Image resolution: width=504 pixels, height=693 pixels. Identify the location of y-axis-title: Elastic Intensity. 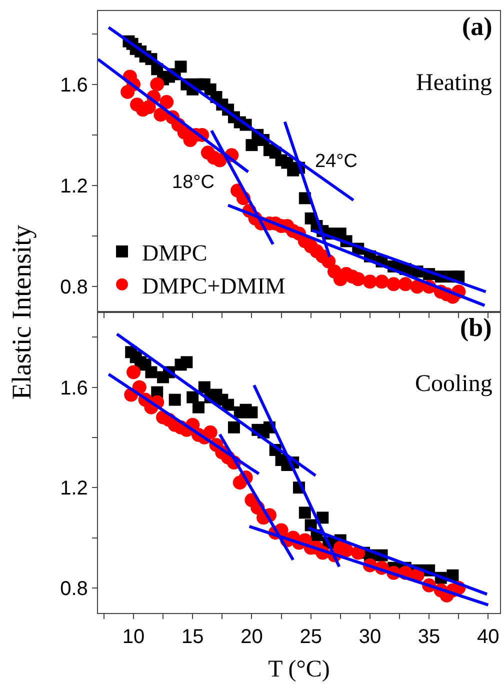
(21, 312).